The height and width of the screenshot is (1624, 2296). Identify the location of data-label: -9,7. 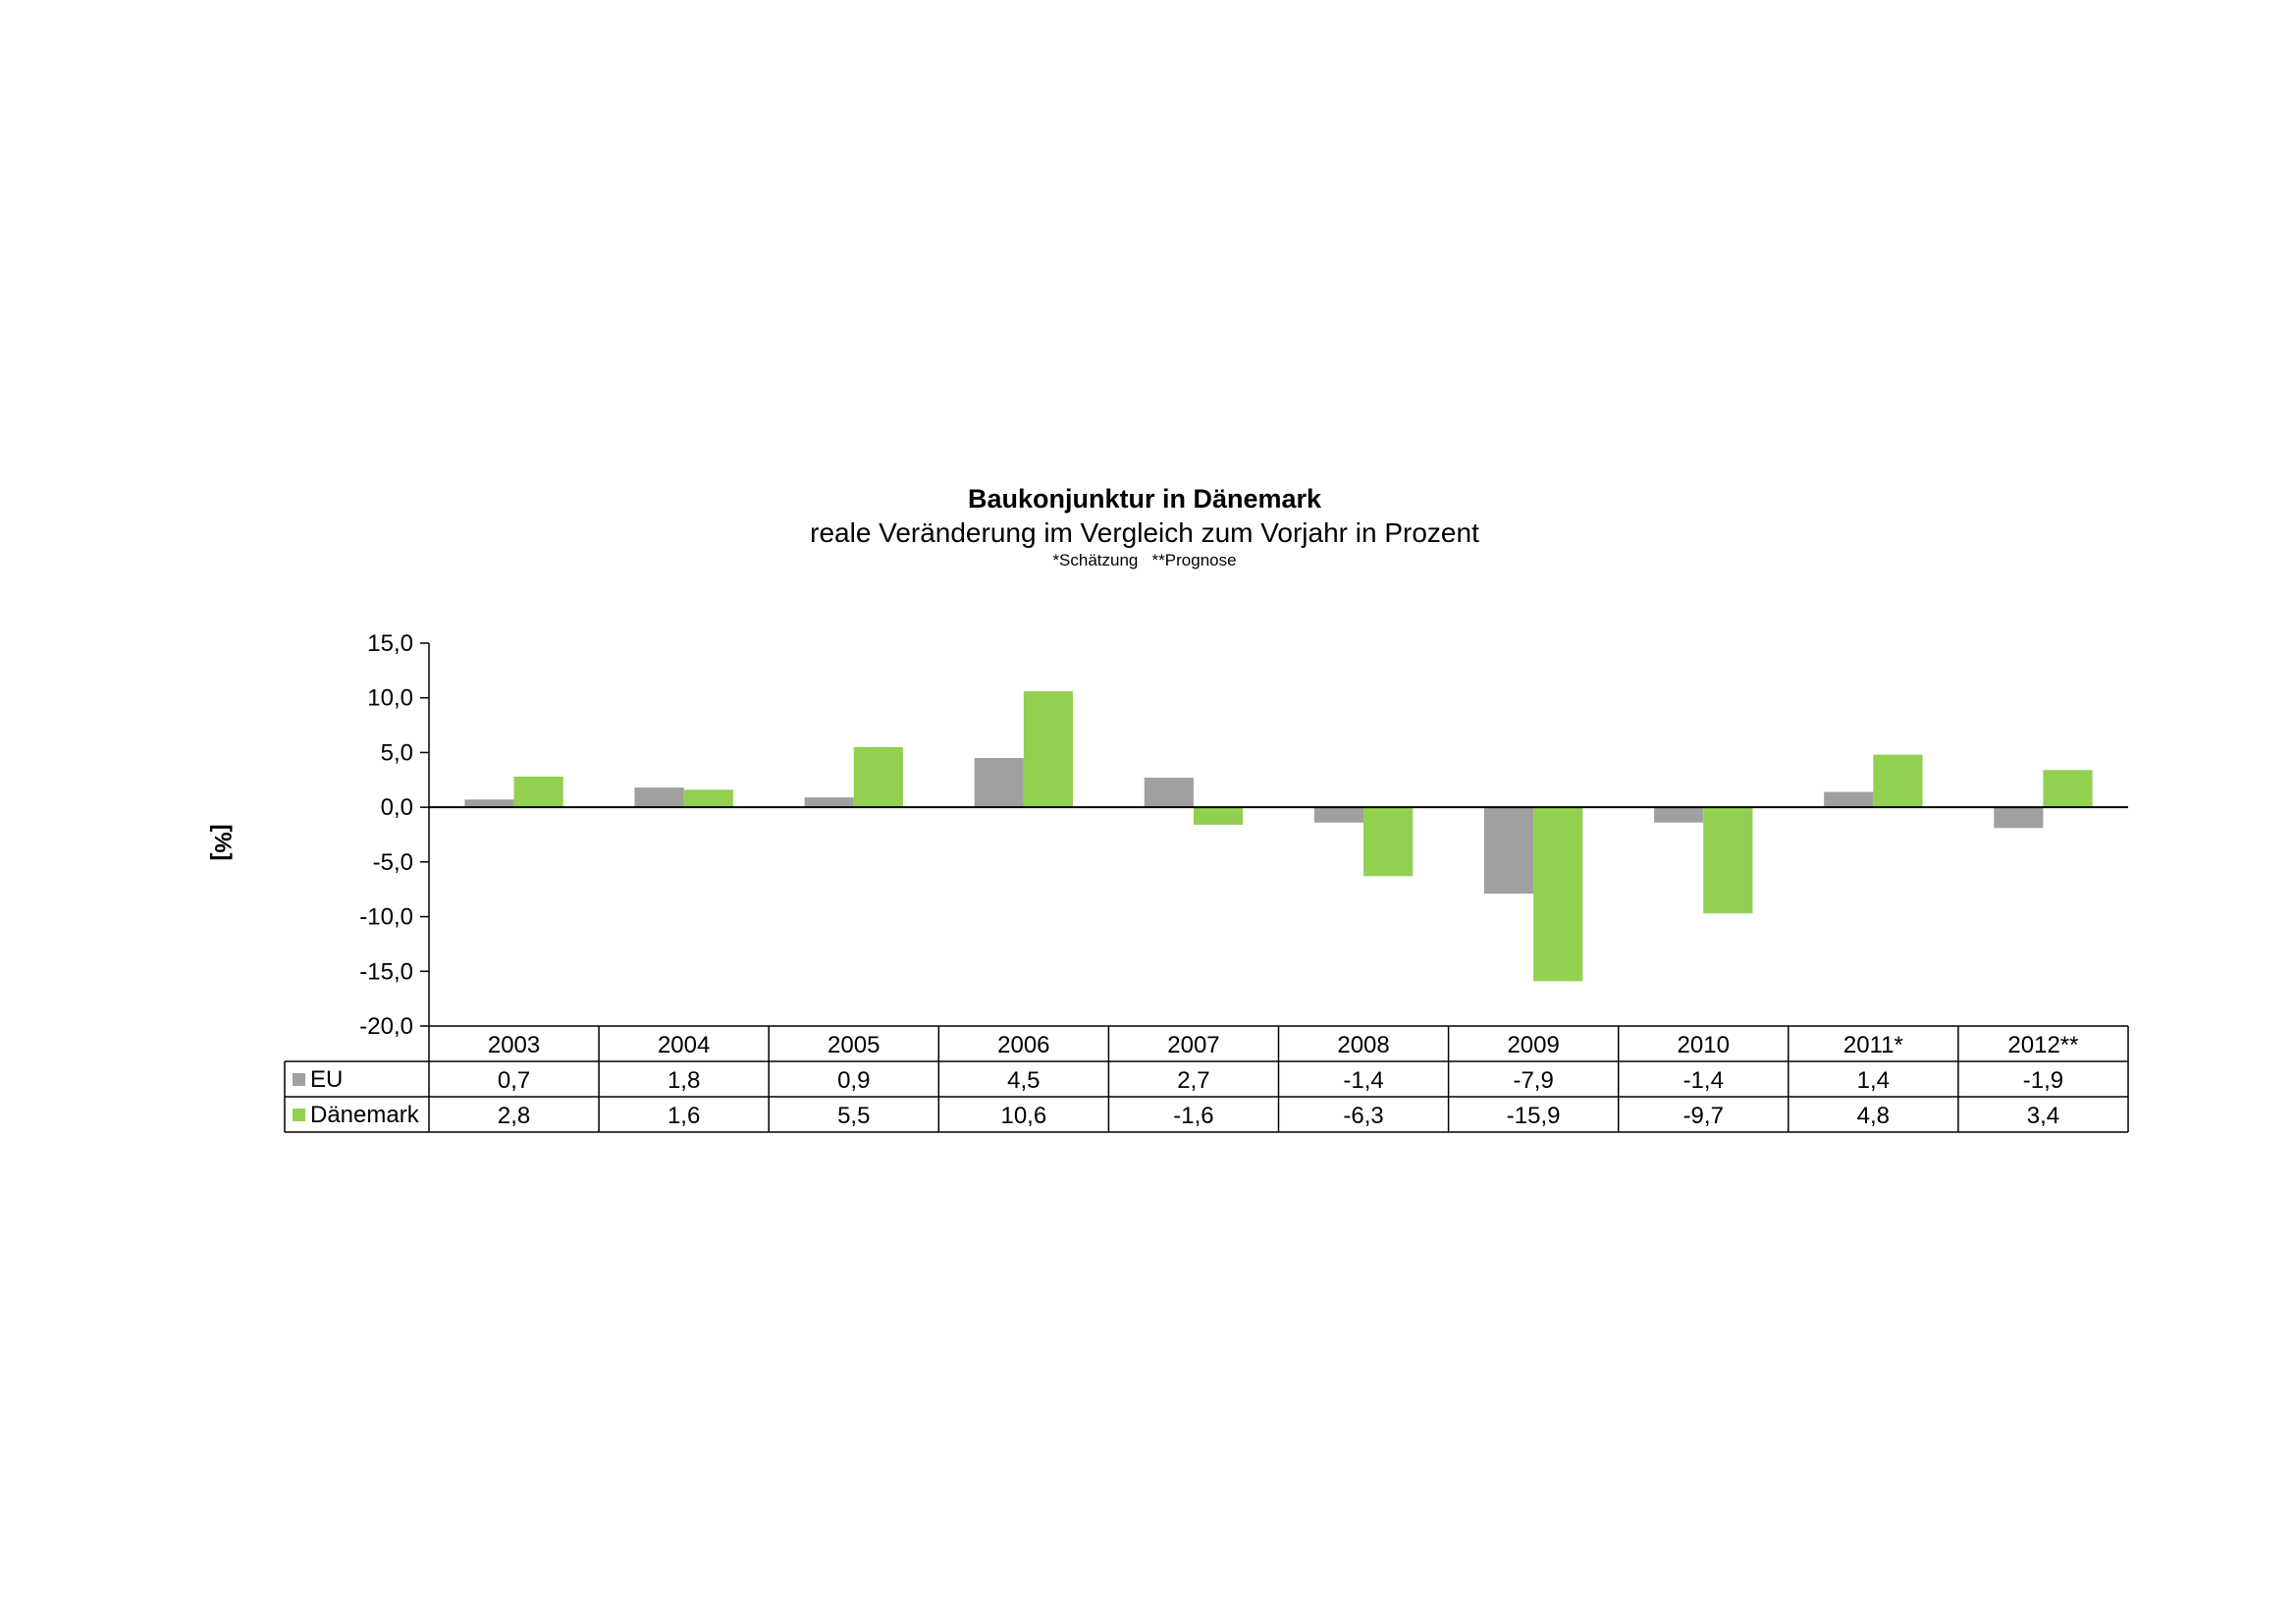
(1703, 1116).